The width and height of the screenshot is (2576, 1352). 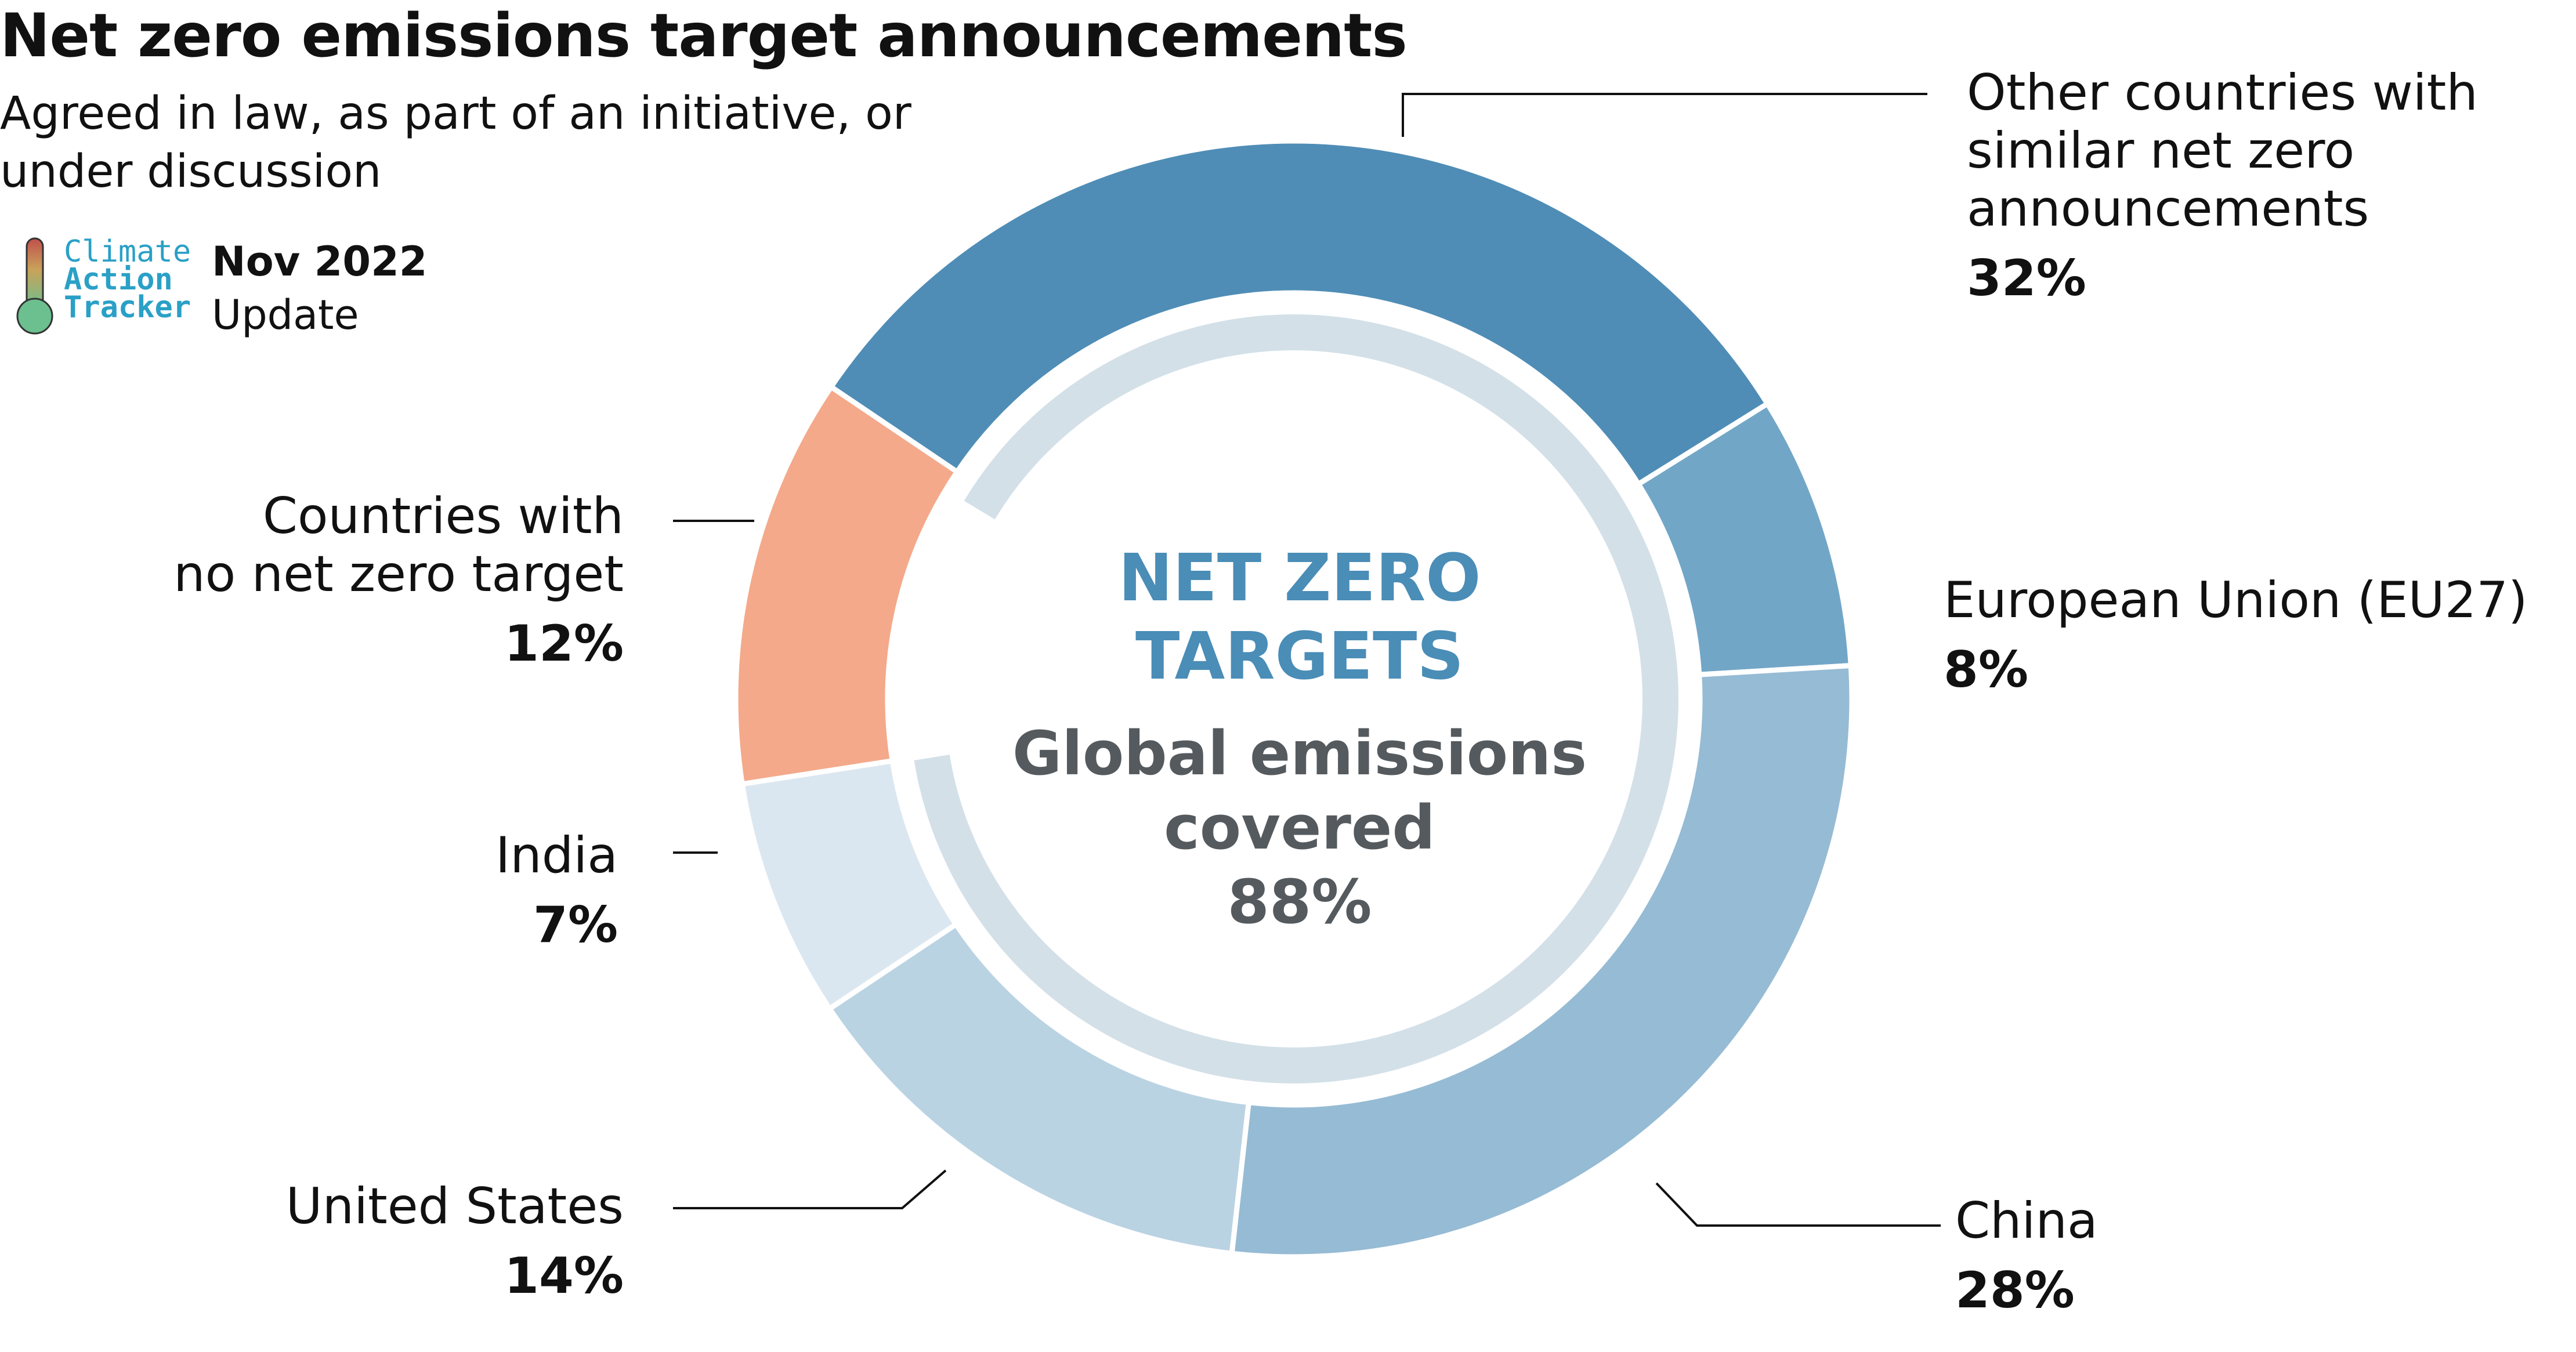 What do you see at coordinates (127, 251) in the screenshot?
I see `logo-line-1: Climate` at bounding box center [127, 251].